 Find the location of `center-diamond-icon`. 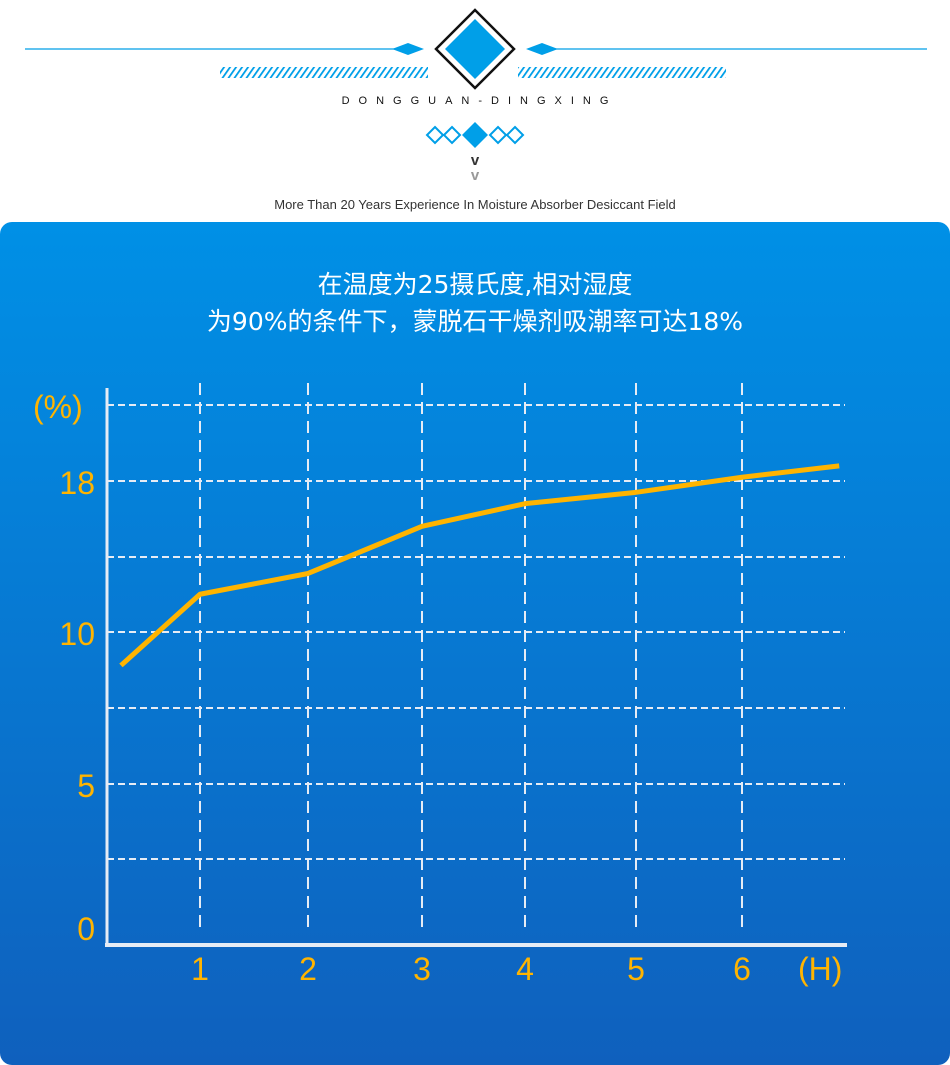

center-diamond-icon is located at coordinates (475, 135).